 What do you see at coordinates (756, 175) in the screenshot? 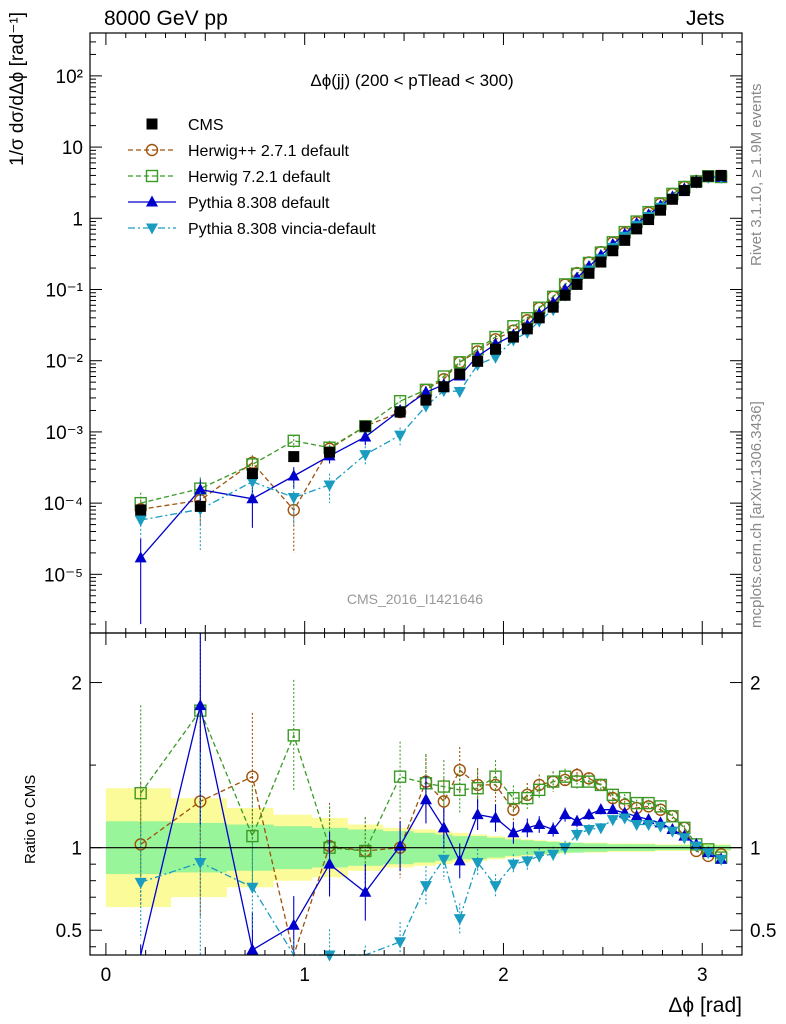
I see `rivet-version-label: Rivet 3.1.10, ≥ 1.9M events` at bounding box center [756, 175].